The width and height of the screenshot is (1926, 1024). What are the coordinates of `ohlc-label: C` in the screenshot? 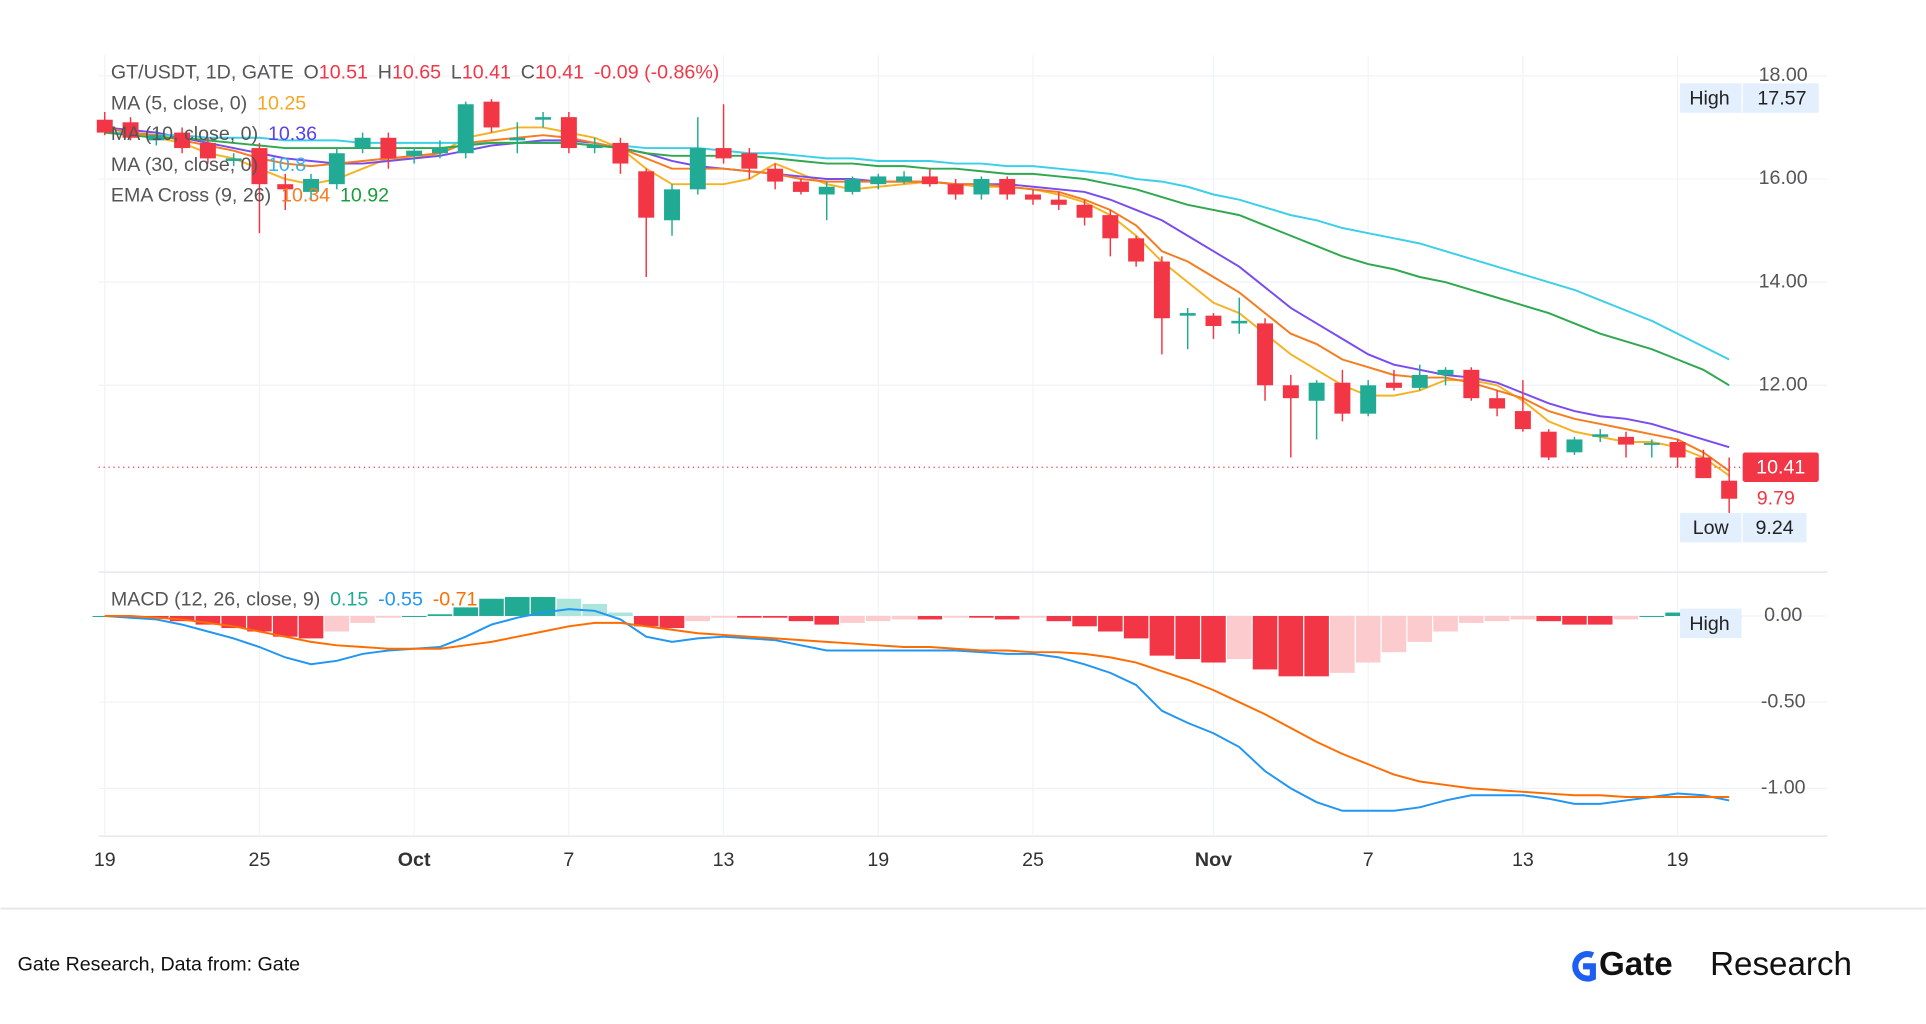 It's located at (528, 73).